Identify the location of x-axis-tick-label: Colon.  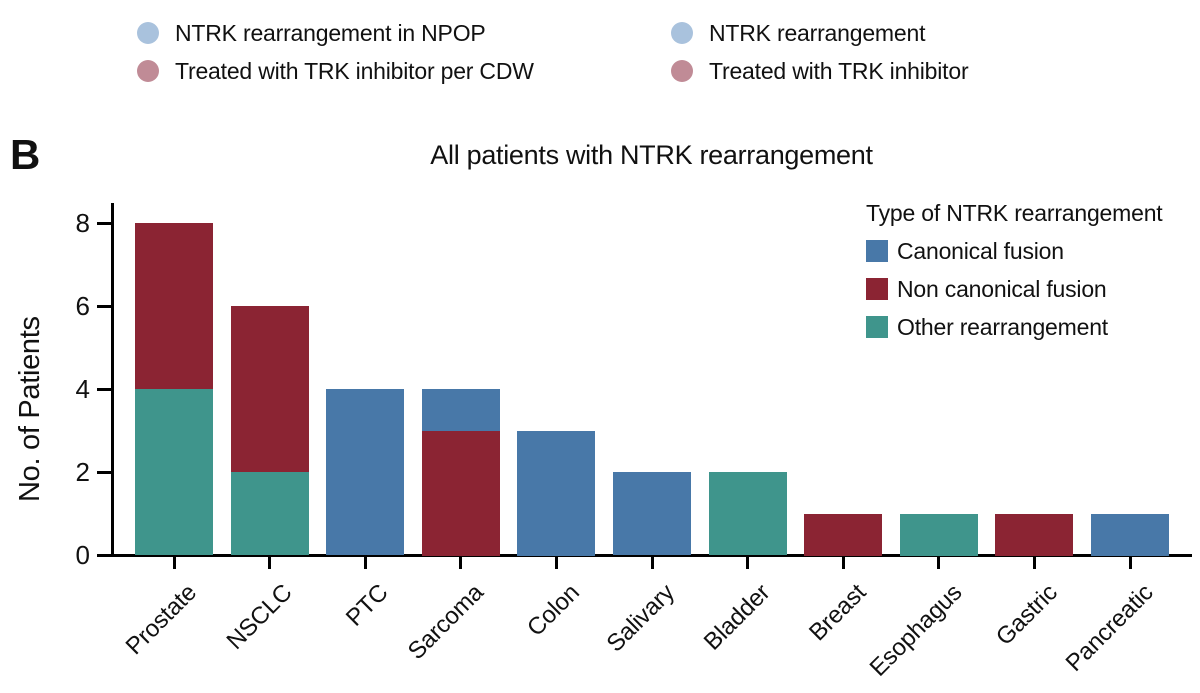
(553, 610).